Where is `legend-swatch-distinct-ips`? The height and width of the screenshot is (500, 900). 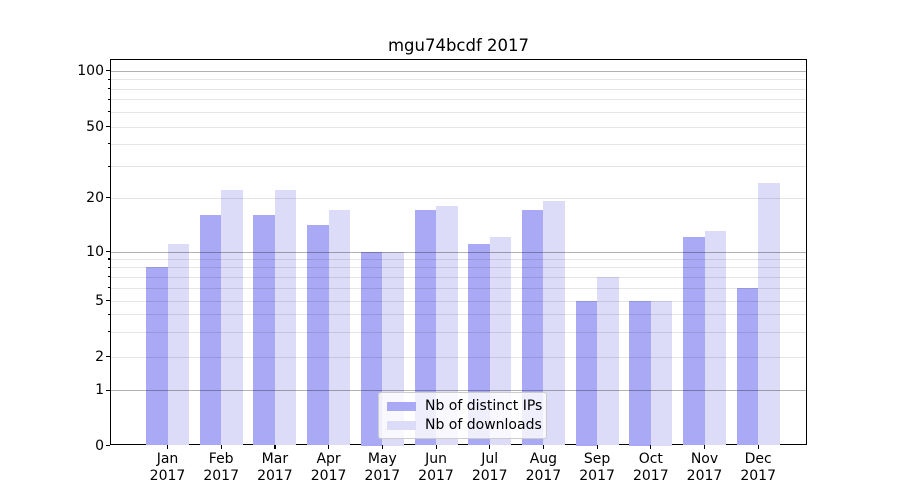
legend-swatch-distinct-ips is located at coordinates (401, 406).